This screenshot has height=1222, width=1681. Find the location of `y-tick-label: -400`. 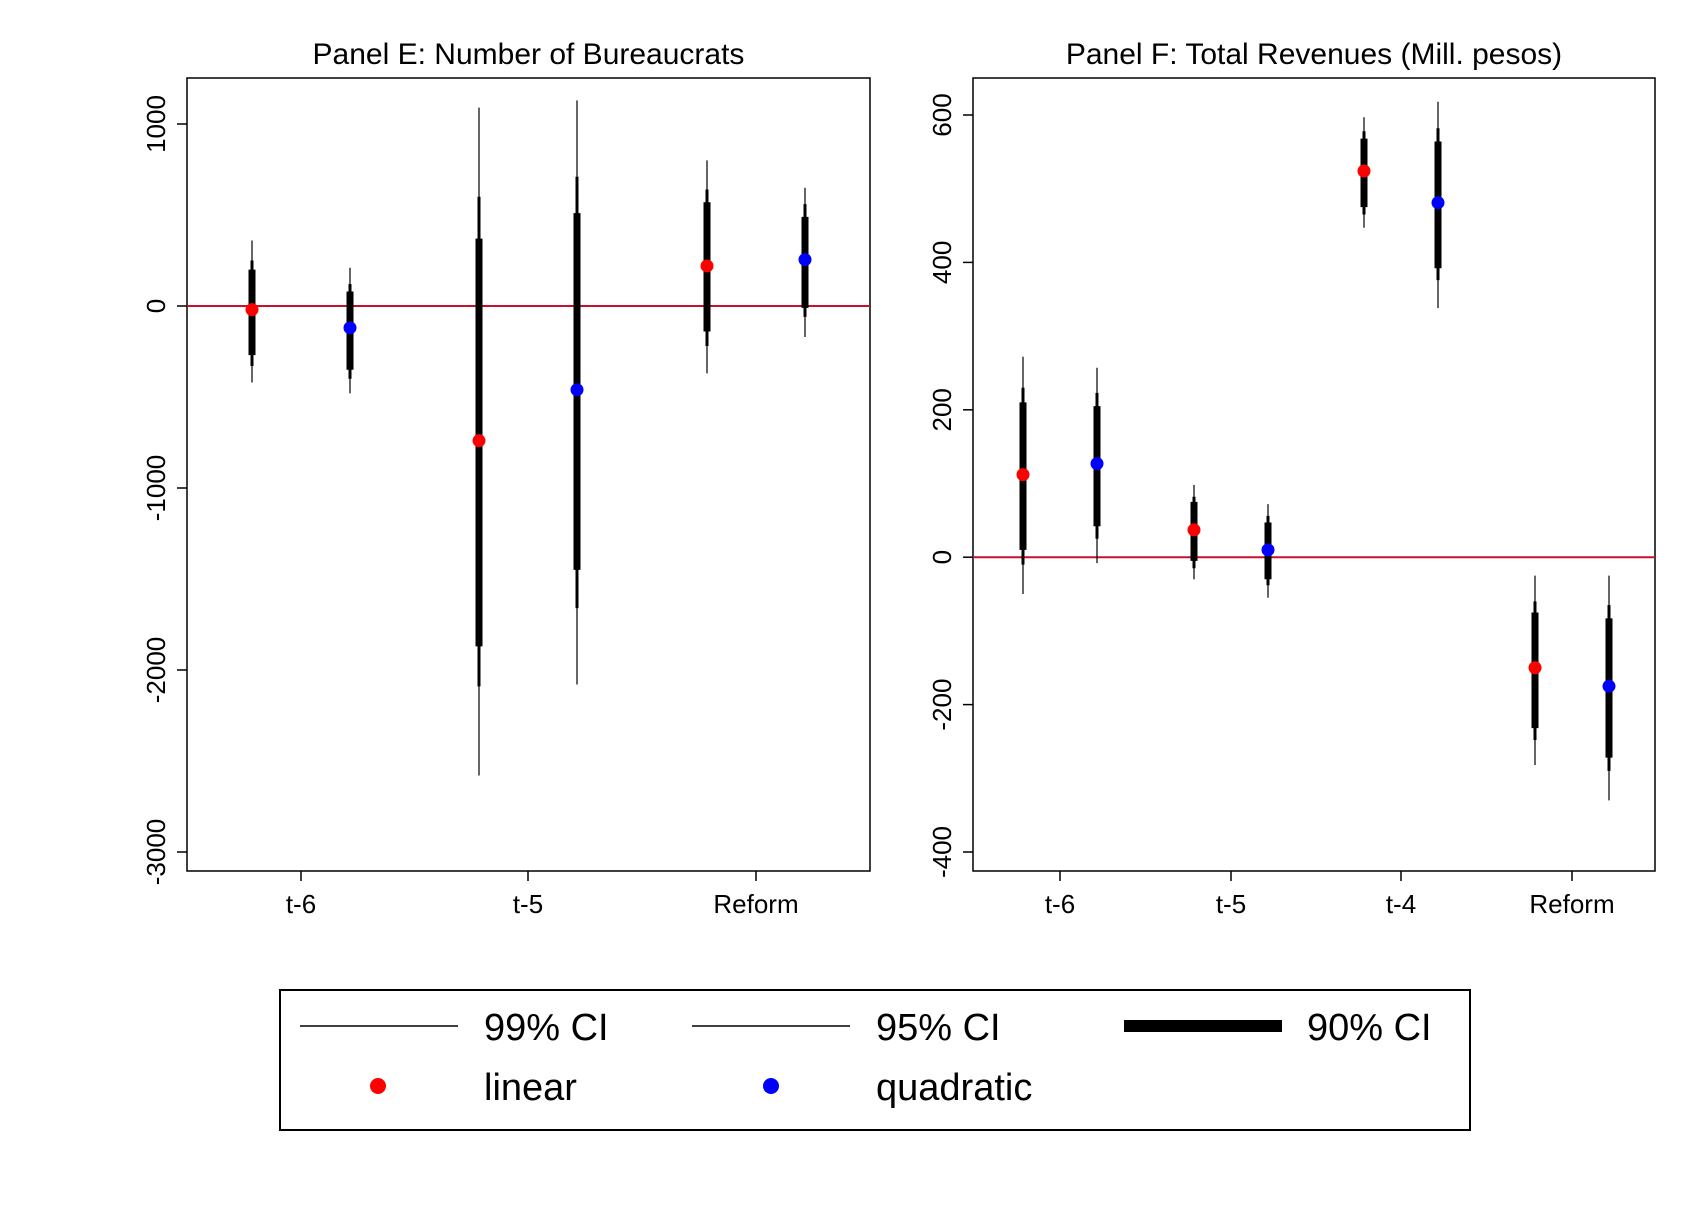

y-tick-label: -400 is located at coordinates (942, 852).